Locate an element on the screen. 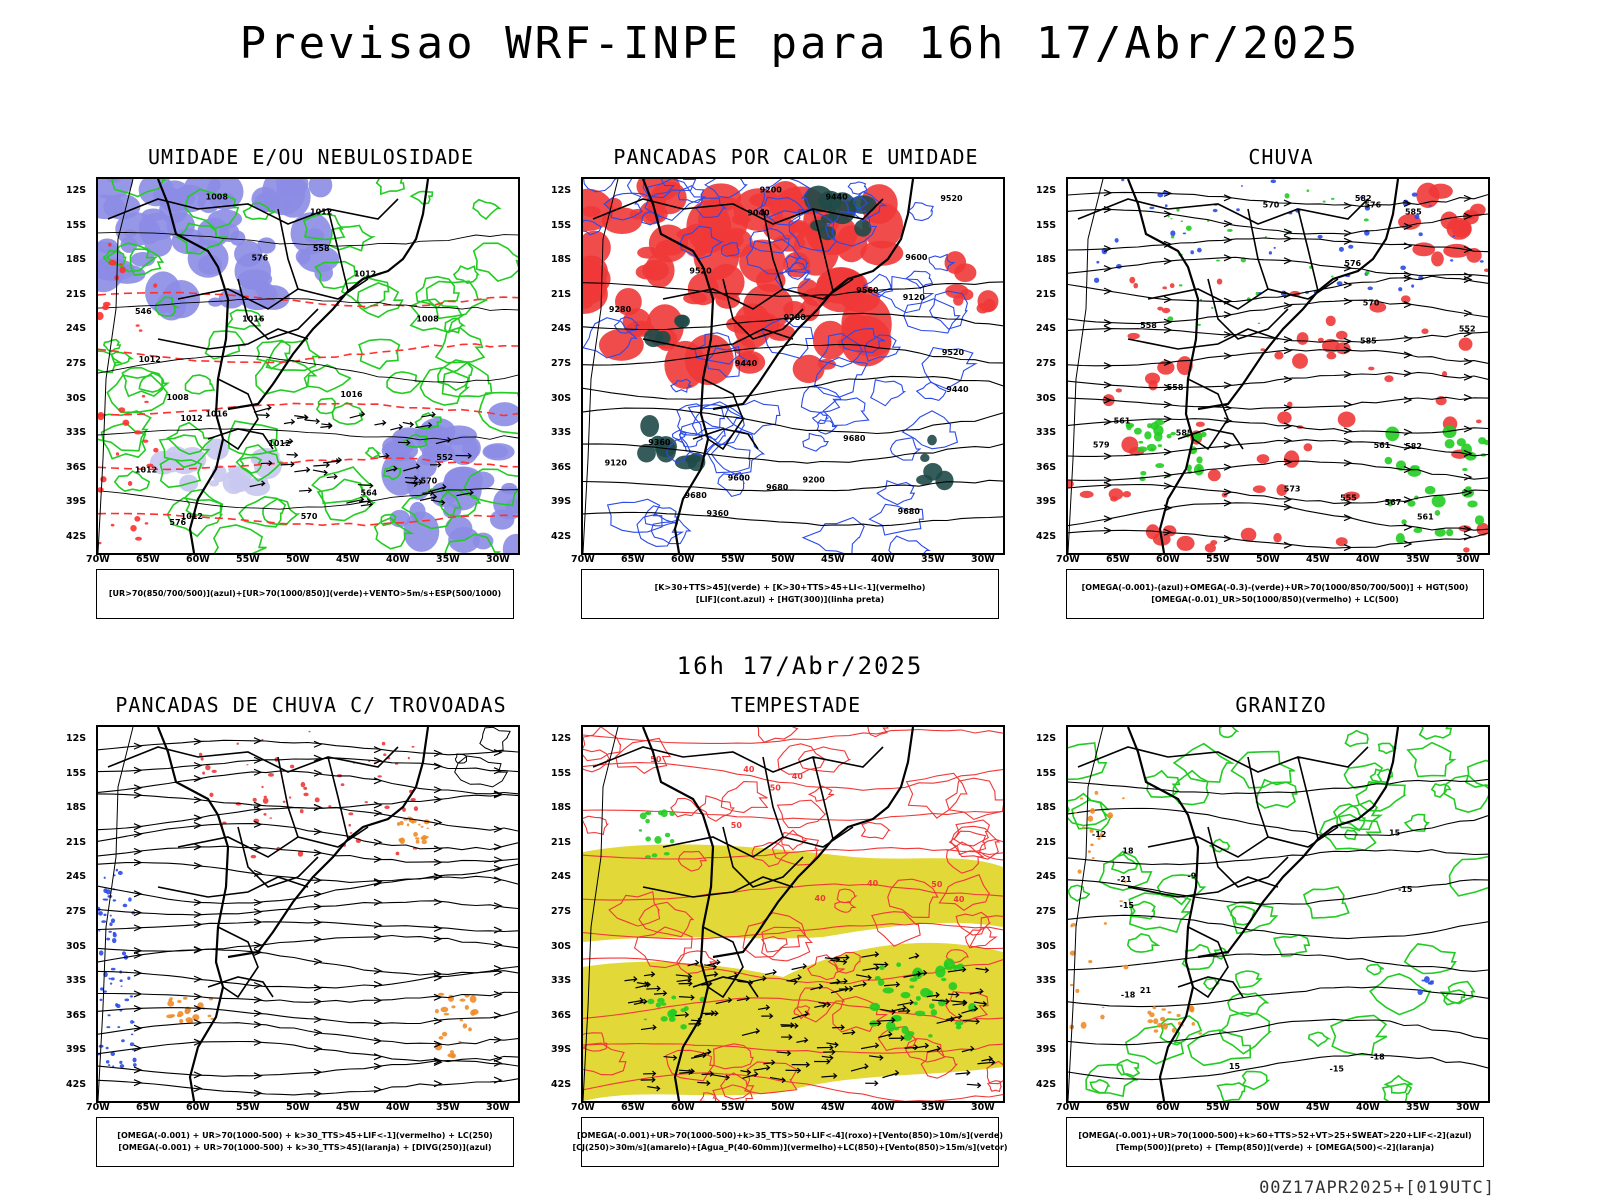 This screenshot has width=1600, height=1200. storm-orange-fill is located at coordinates (456, 1025).